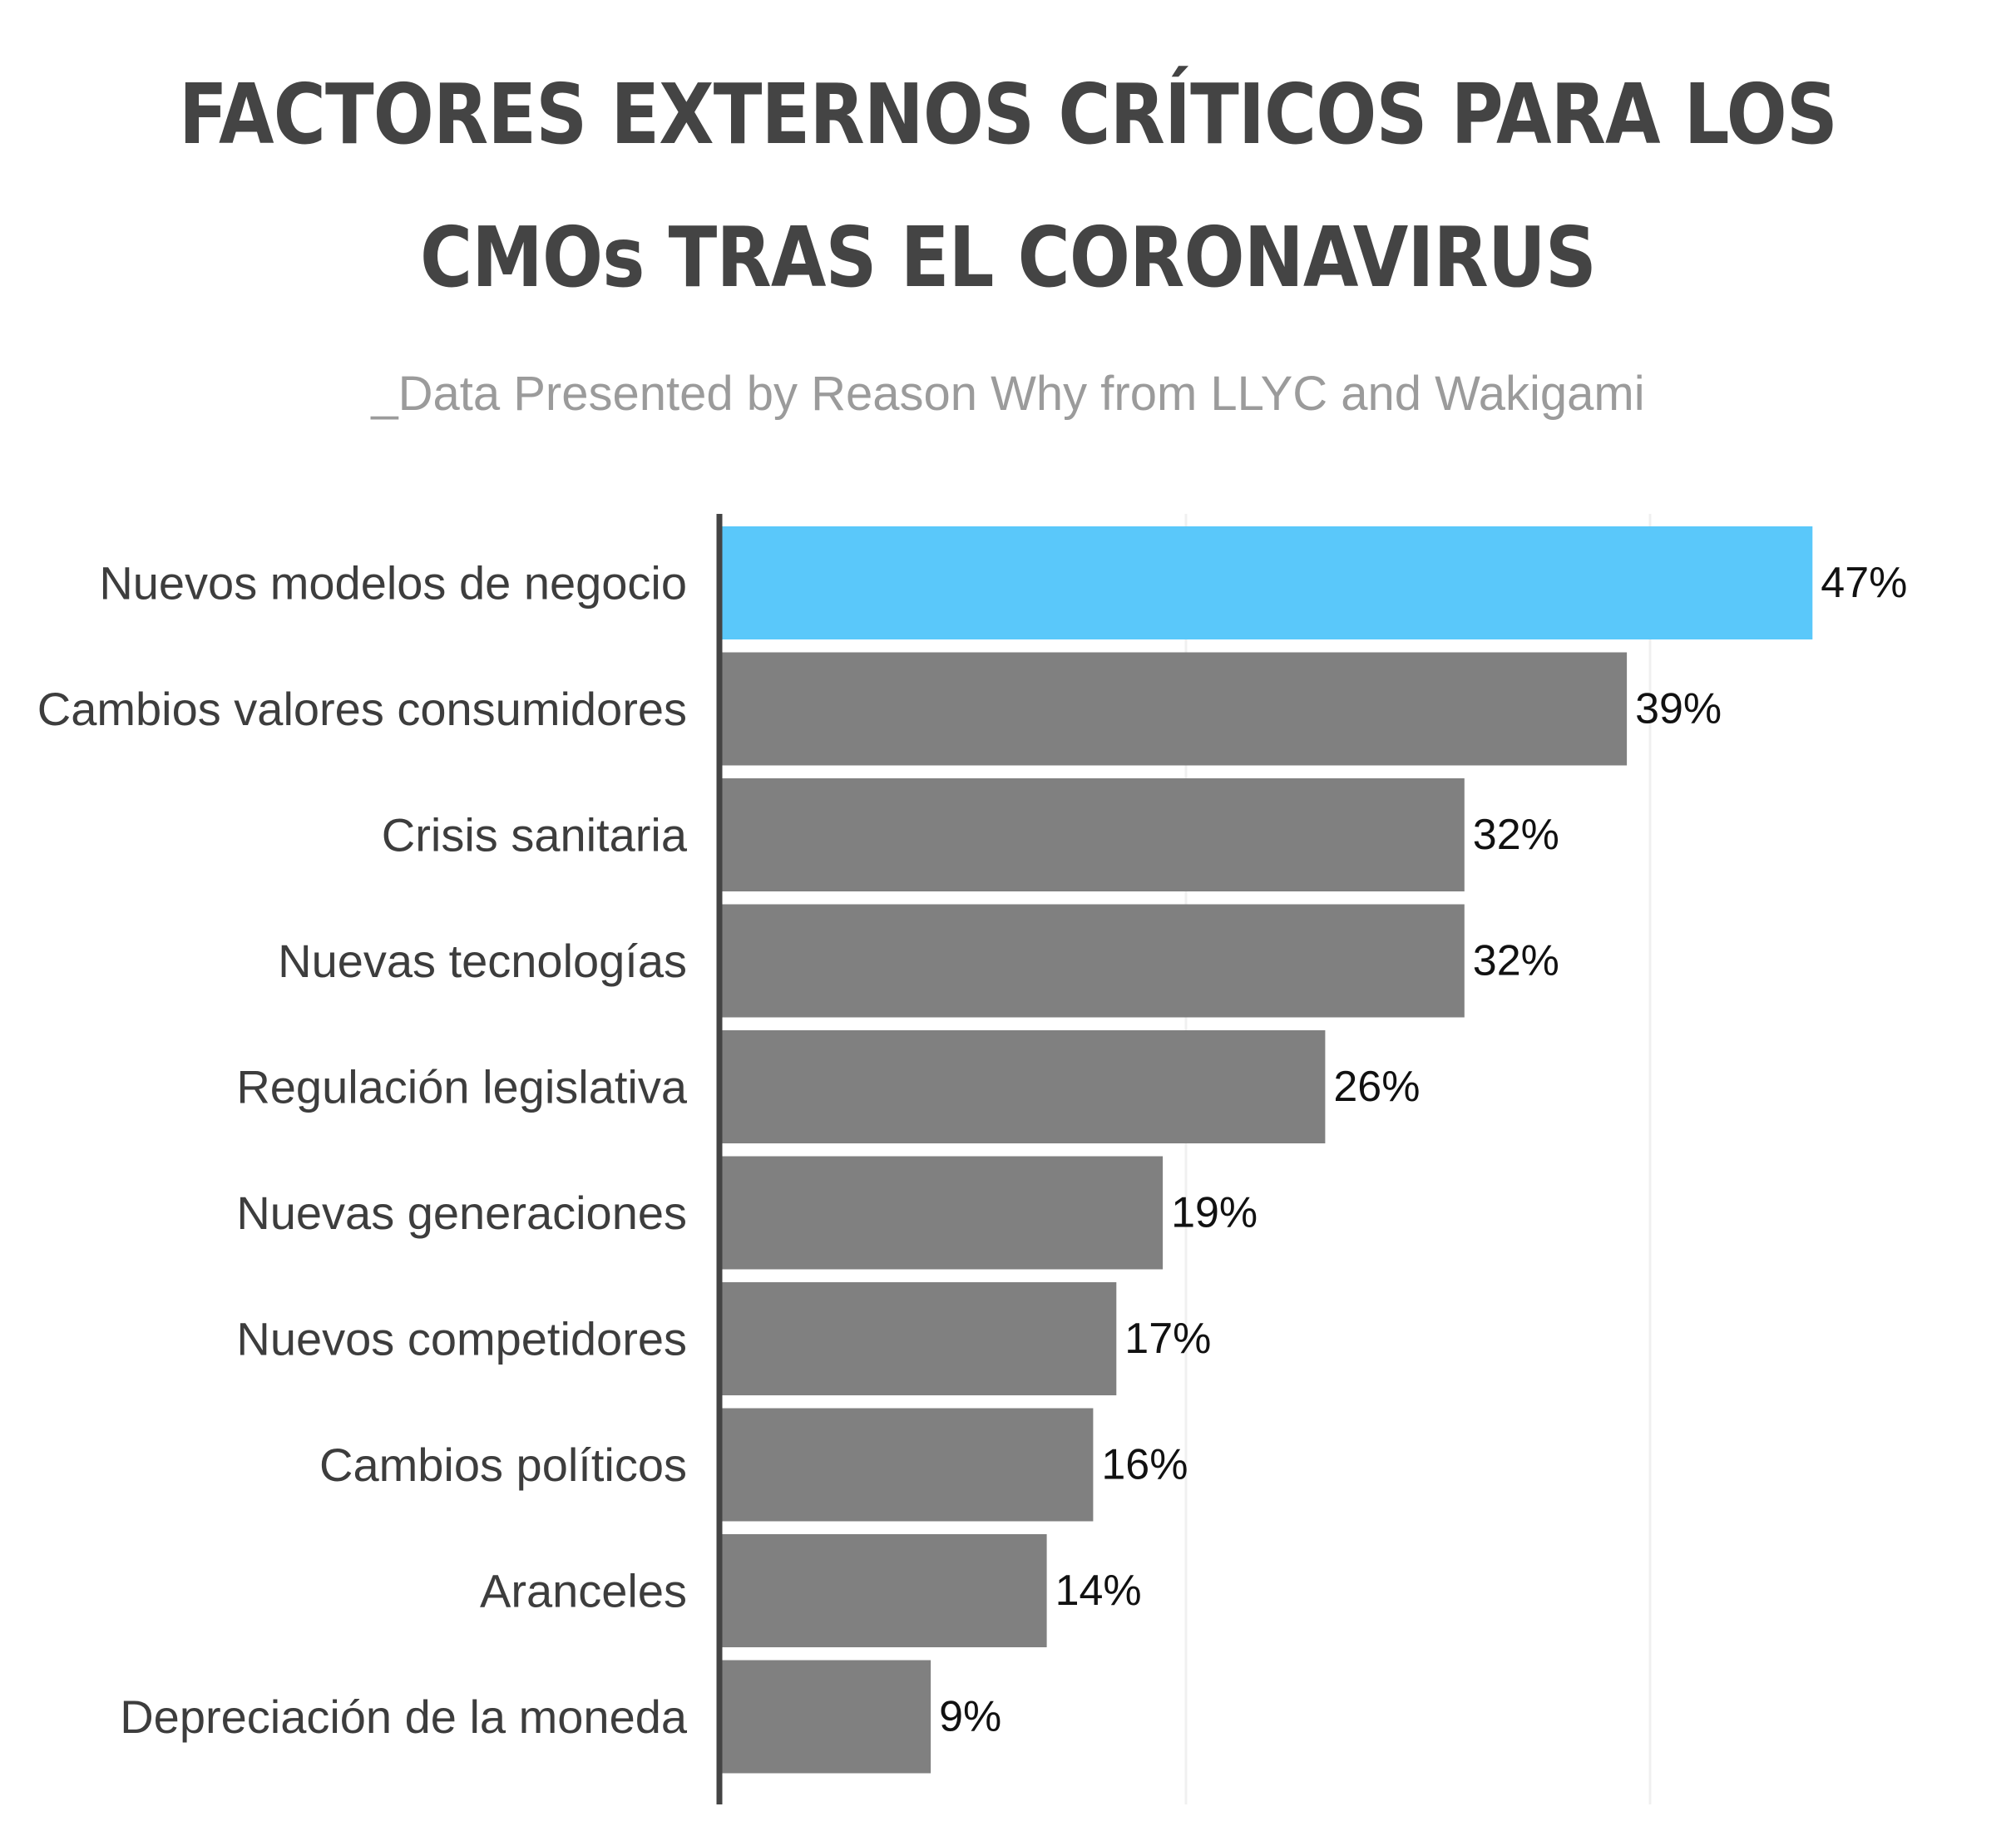 The height and width of the screenshot is (1846, 2016). I want to click on value-label-10: 9%, so click(970, 1717).